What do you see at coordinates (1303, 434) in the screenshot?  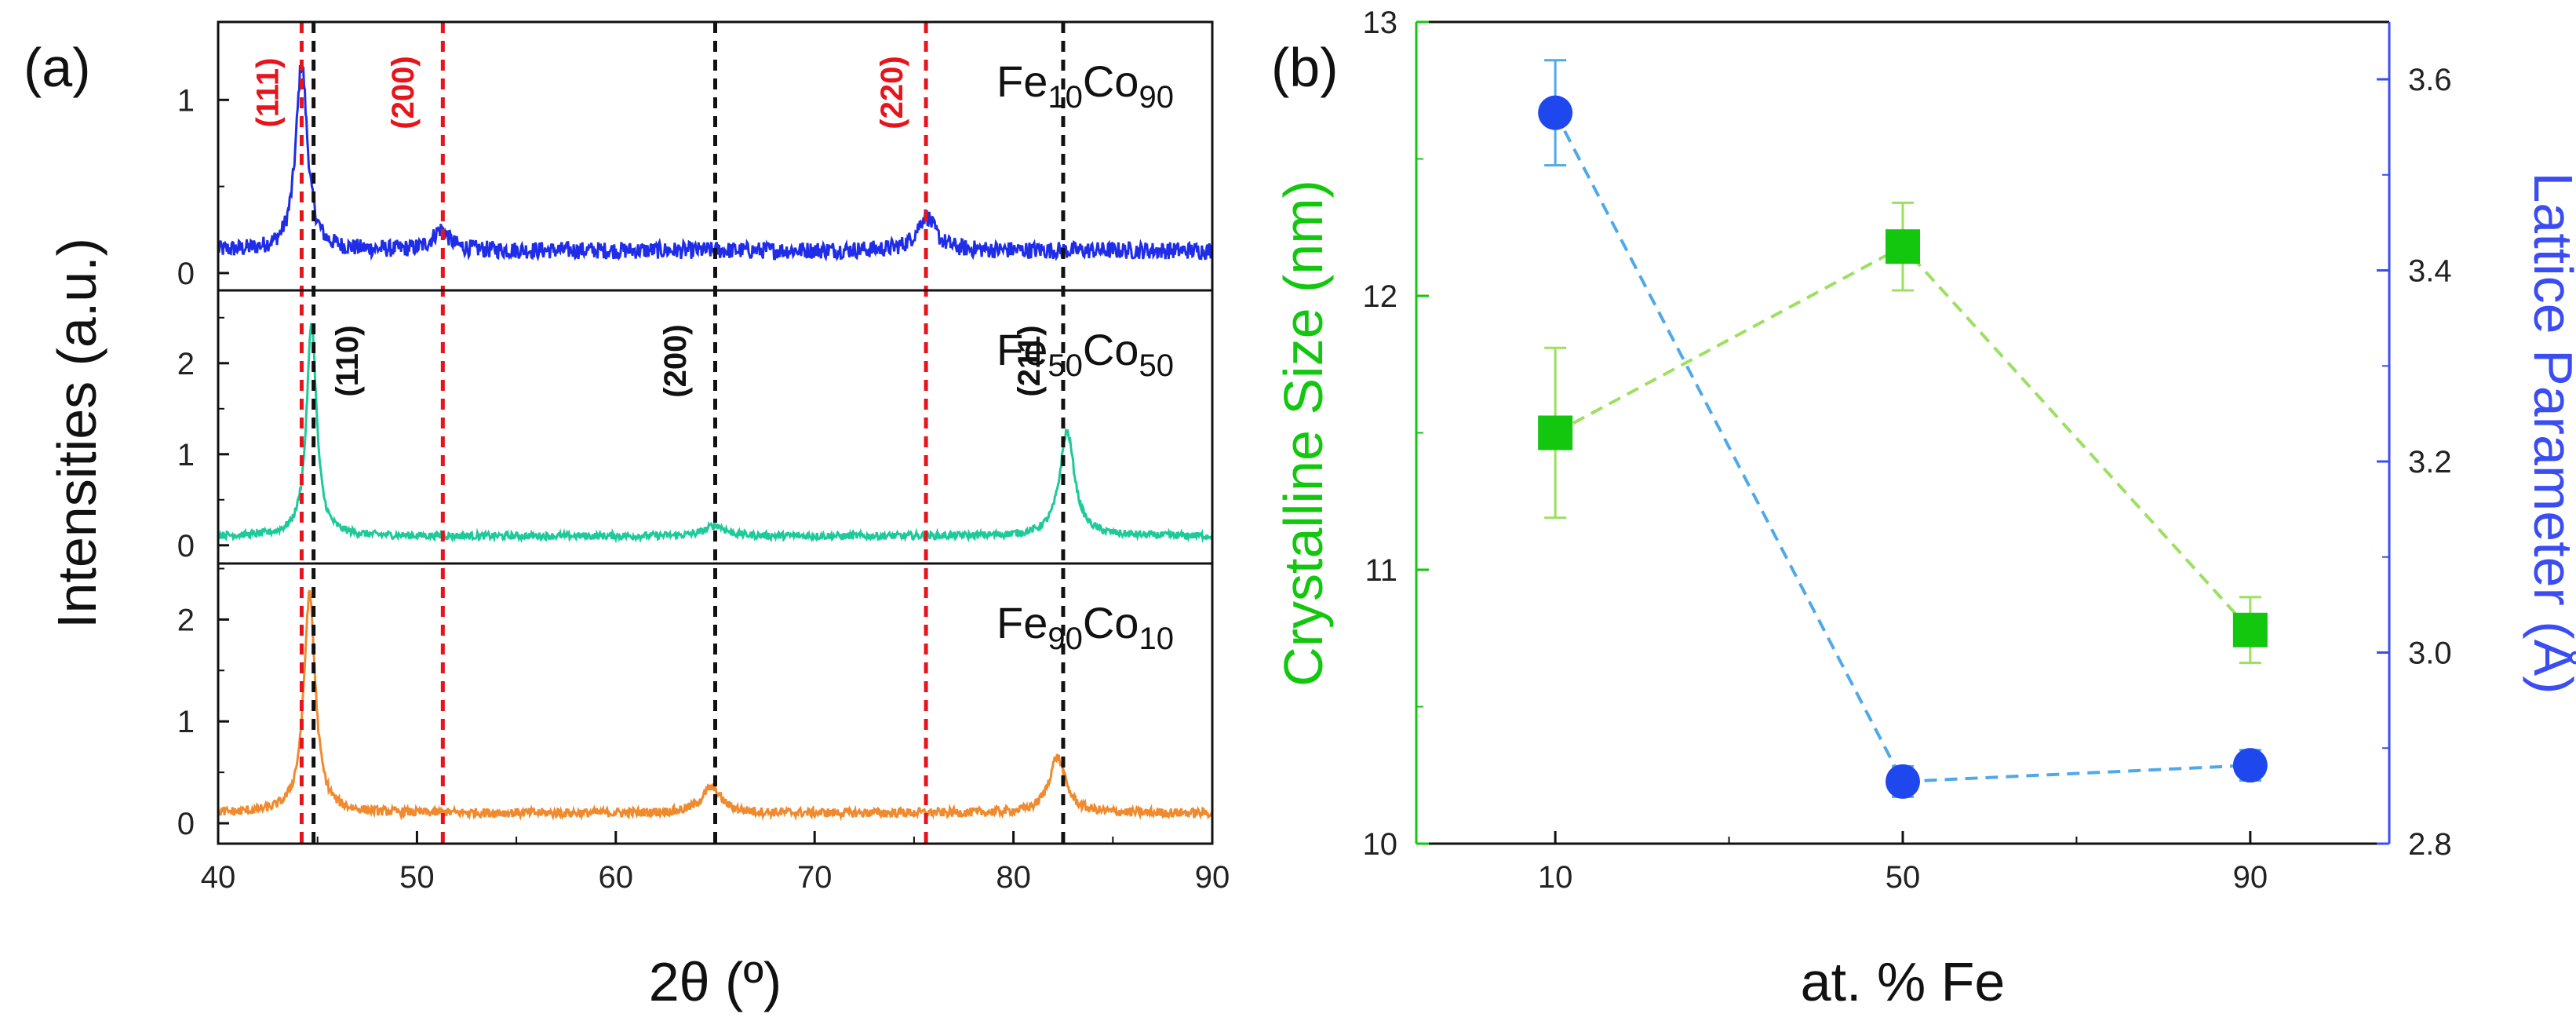 I see `left-y-axis-title: Crystalline Size (nm)` at bounding box center [1303, 434].